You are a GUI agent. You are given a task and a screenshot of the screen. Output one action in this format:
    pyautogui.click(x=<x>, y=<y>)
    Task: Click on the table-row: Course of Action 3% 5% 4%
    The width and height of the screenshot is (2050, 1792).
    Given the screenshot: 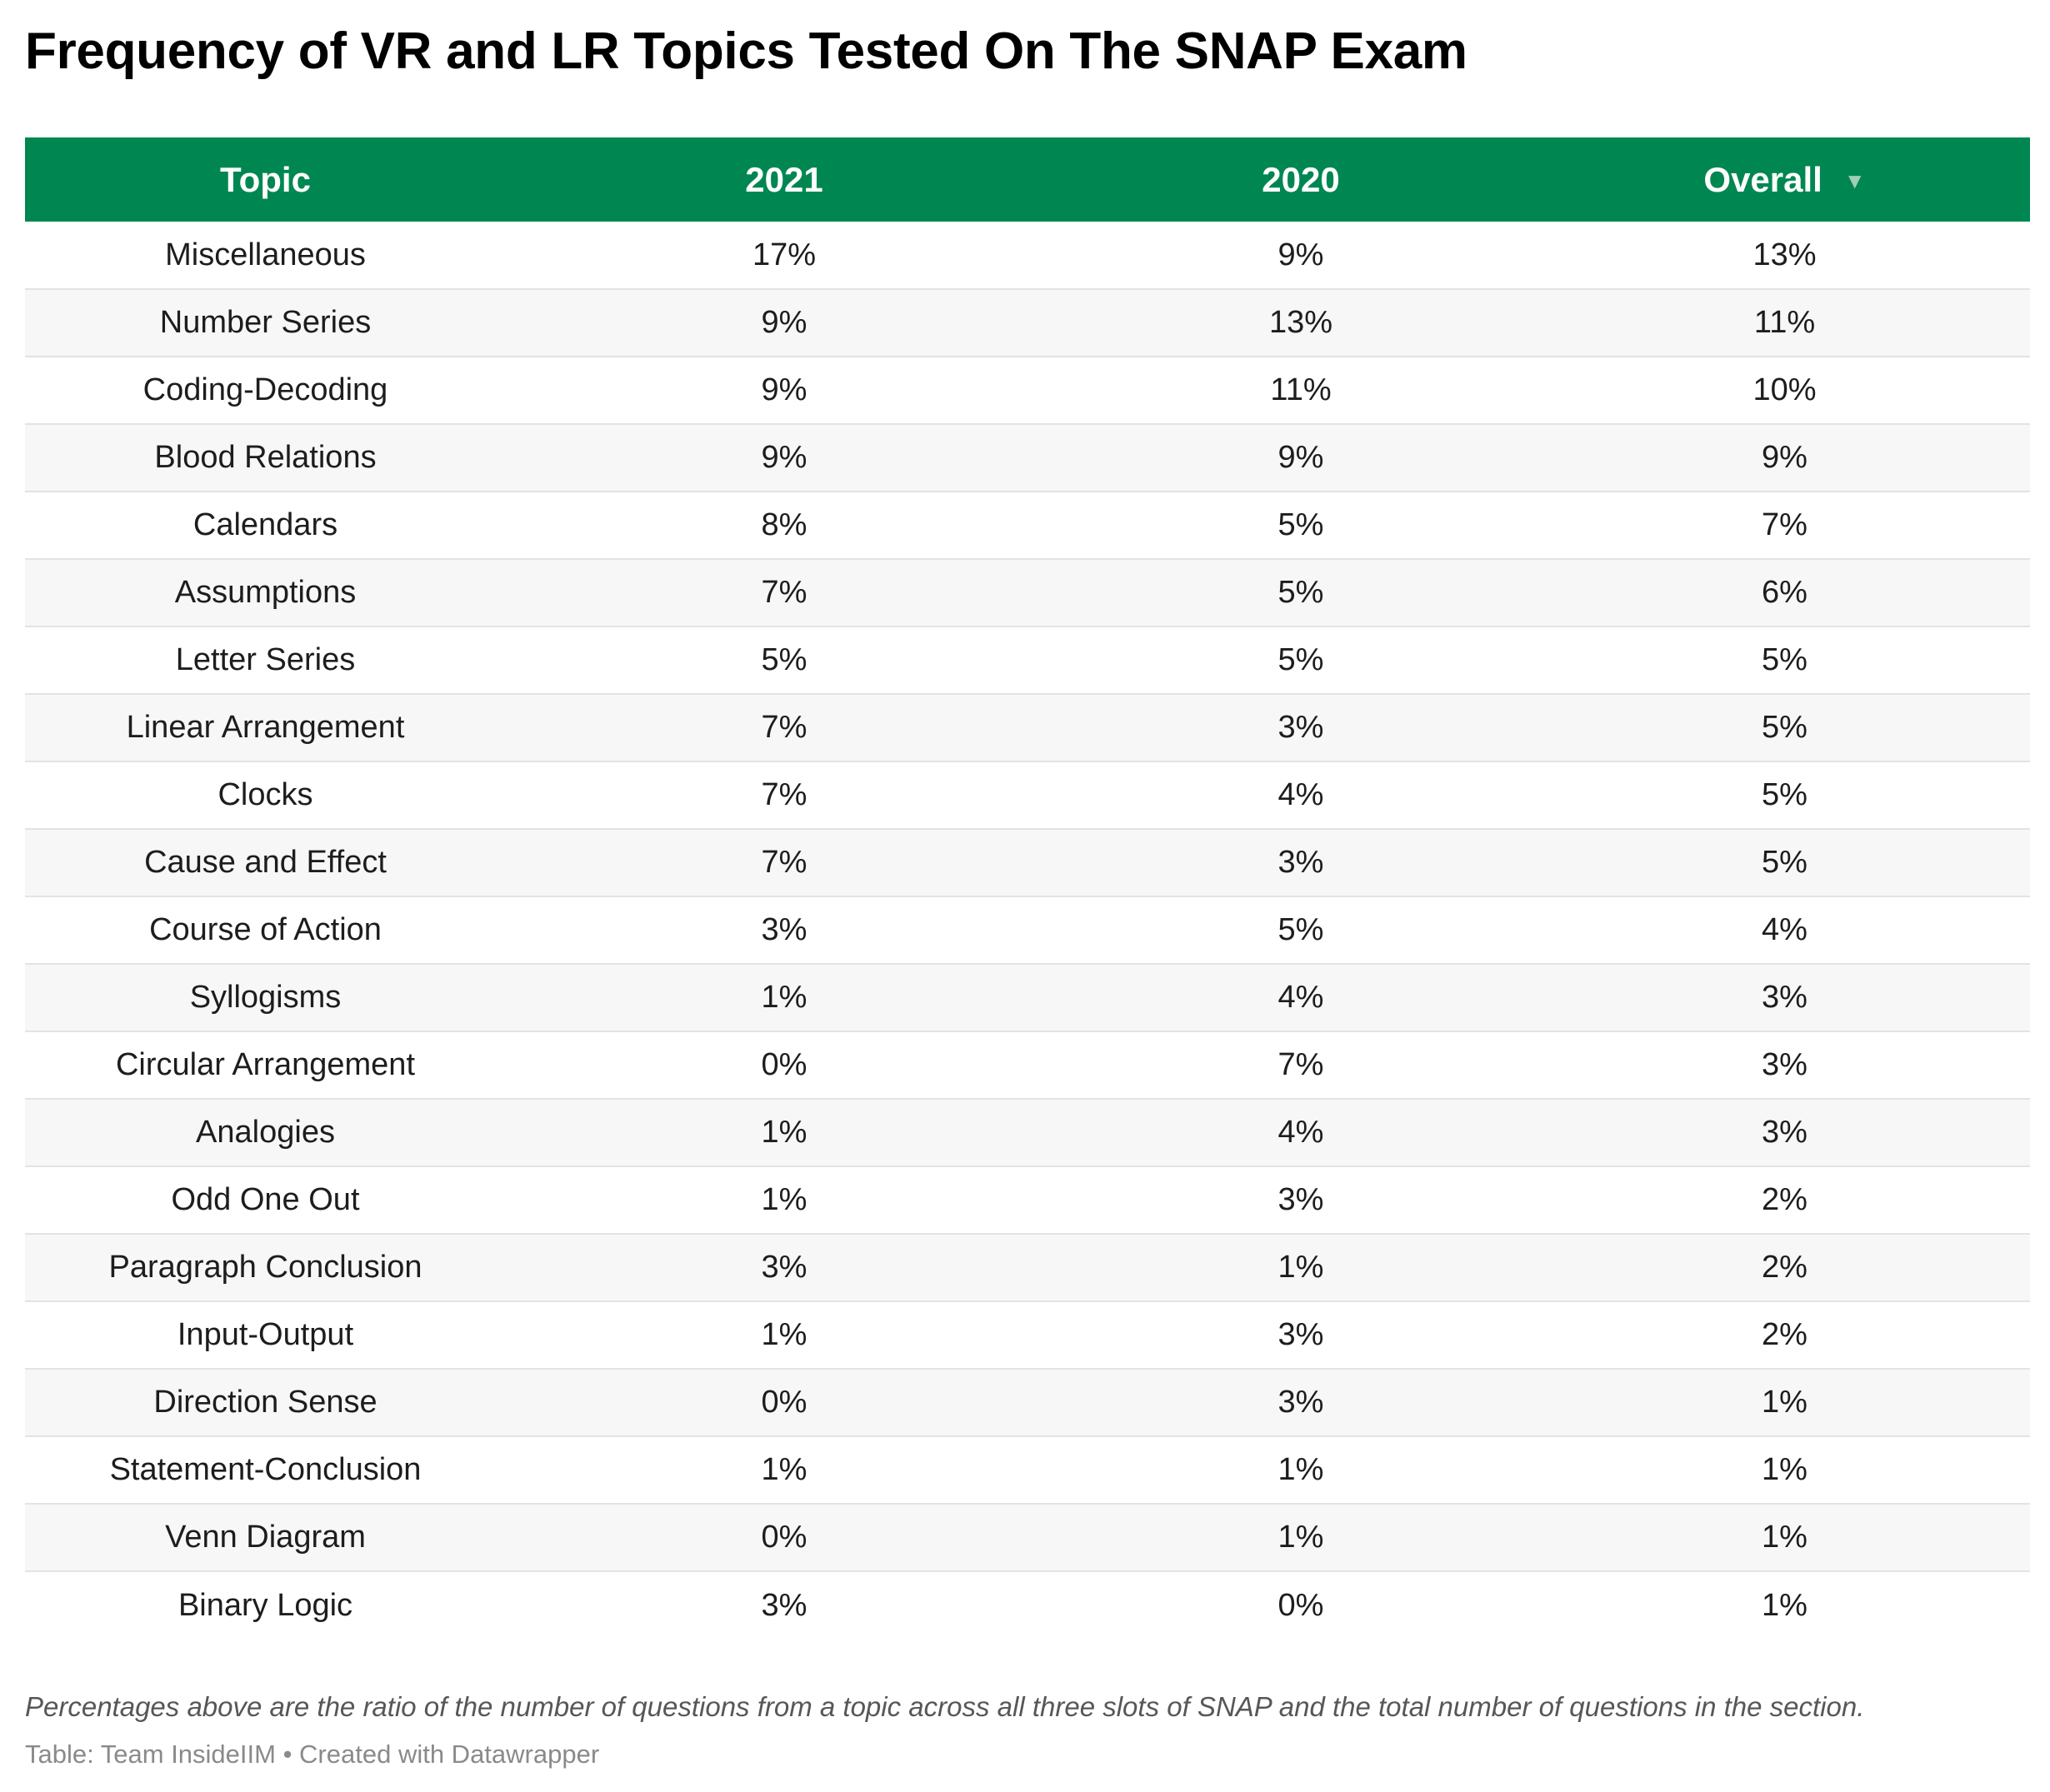 What is the action you would take?
    pyautogui.click(x=1027, y=930)
    